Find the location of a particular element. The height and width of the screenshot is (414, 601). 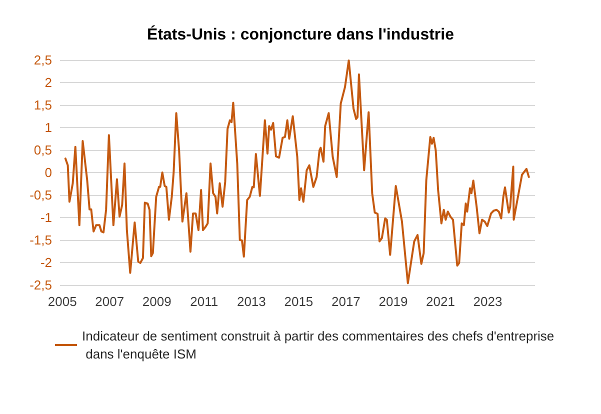

x-tick-label: 2011 is located at coordinates (204, 301).